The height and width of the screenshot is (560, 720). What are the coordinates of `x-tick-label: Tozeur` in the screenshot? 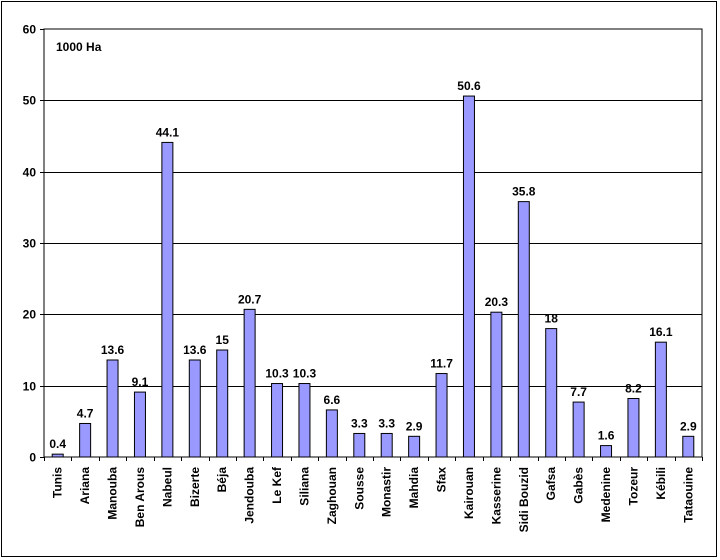 It's located at (633, 486).